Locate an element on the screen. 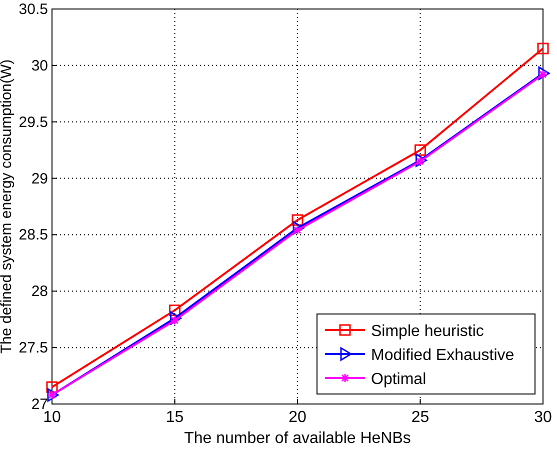  y-axis-title: The defined system energy consumption(W) is located at coordinates (7, 206).